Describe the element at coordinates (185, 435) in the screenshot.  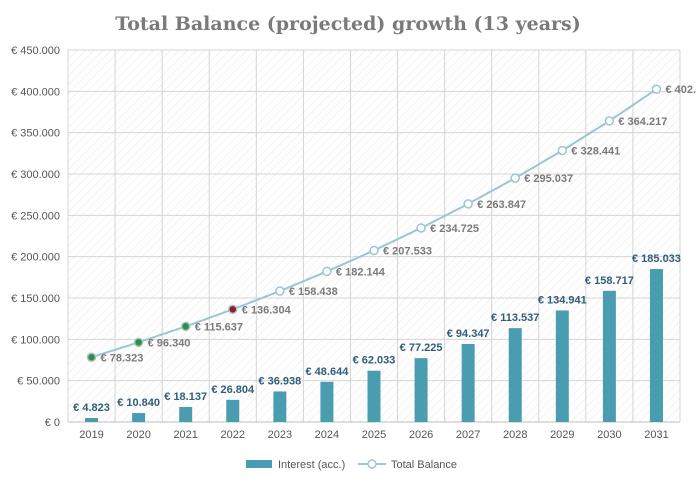
I see `x-tick-label: 2021` at that location.